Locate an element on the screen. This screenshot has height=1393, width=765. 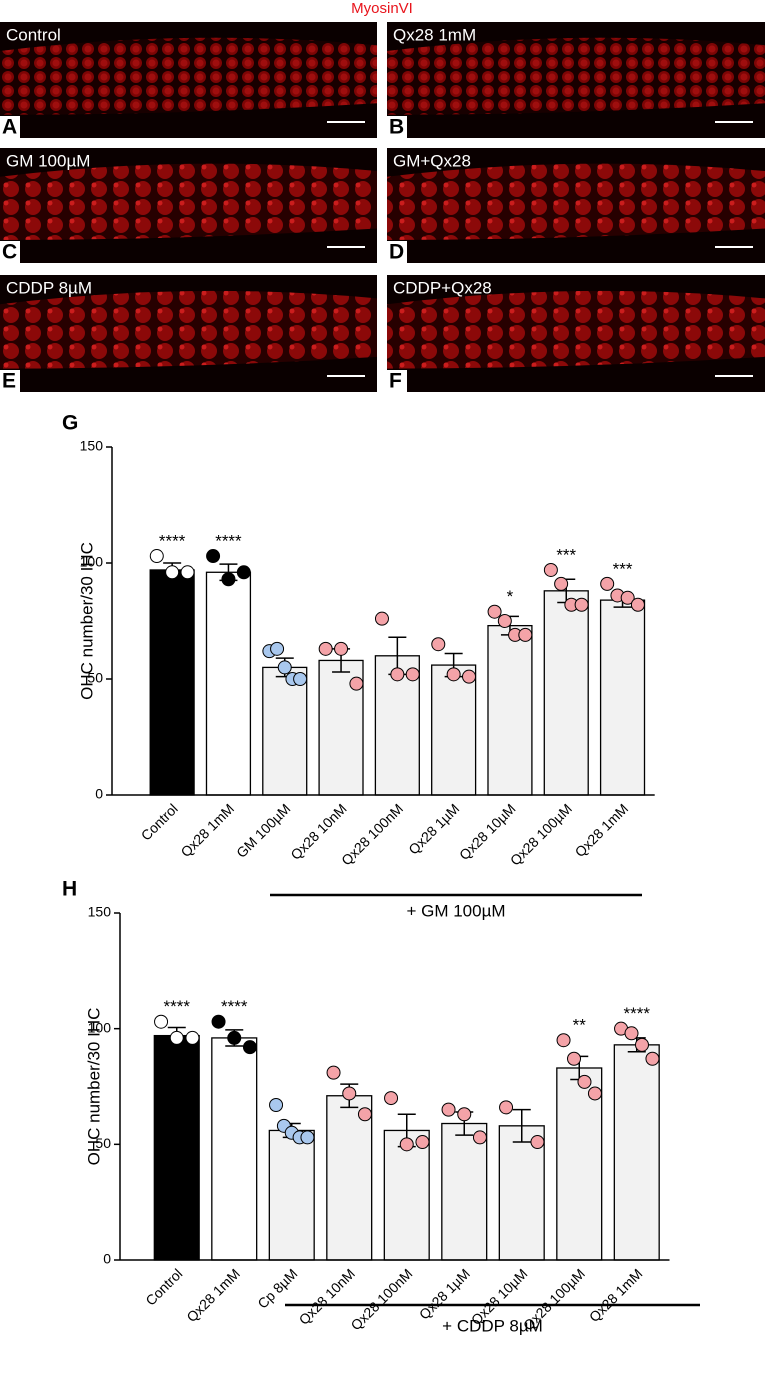
significance: *** is located at coordinates (566, 554).